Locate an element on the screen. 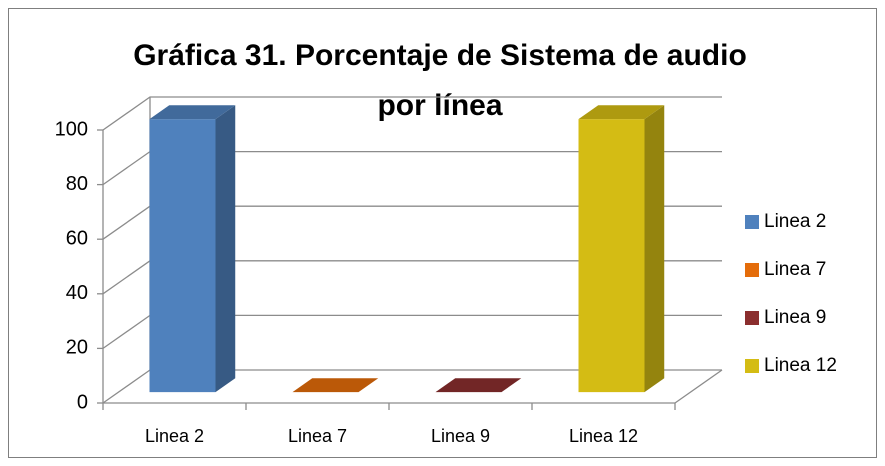 This screenshot has height=466, width=885. y-tick-label: 0 is located at coordinates (82, 402).